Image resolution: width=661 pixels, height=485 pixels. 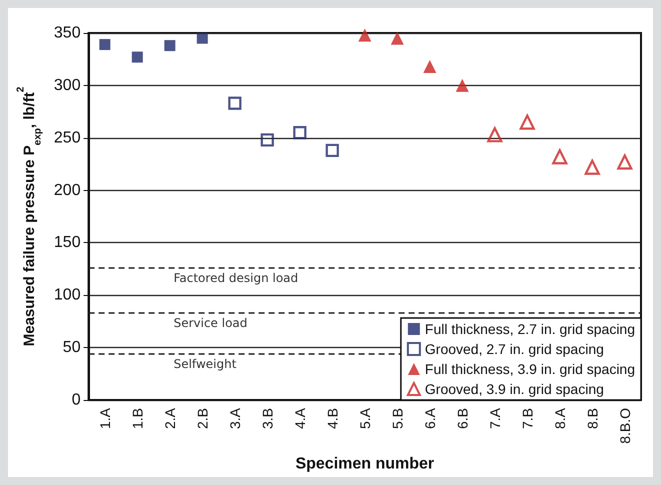 I want to click on x-tick-label: 5.A, so click(x=364, y=418).